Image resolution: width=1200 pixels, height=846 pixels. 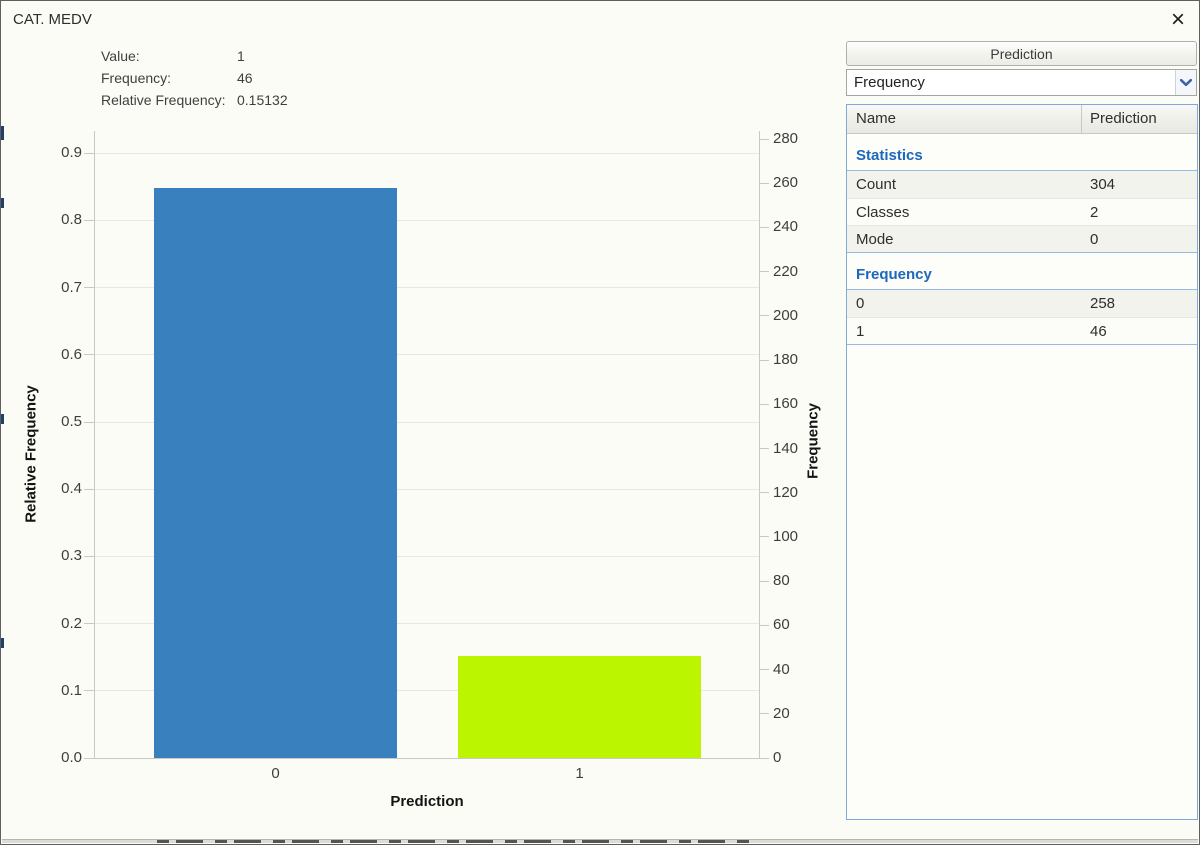 I want to click on tooltip-row: Frequency: 46, so click(x=194, y=80).